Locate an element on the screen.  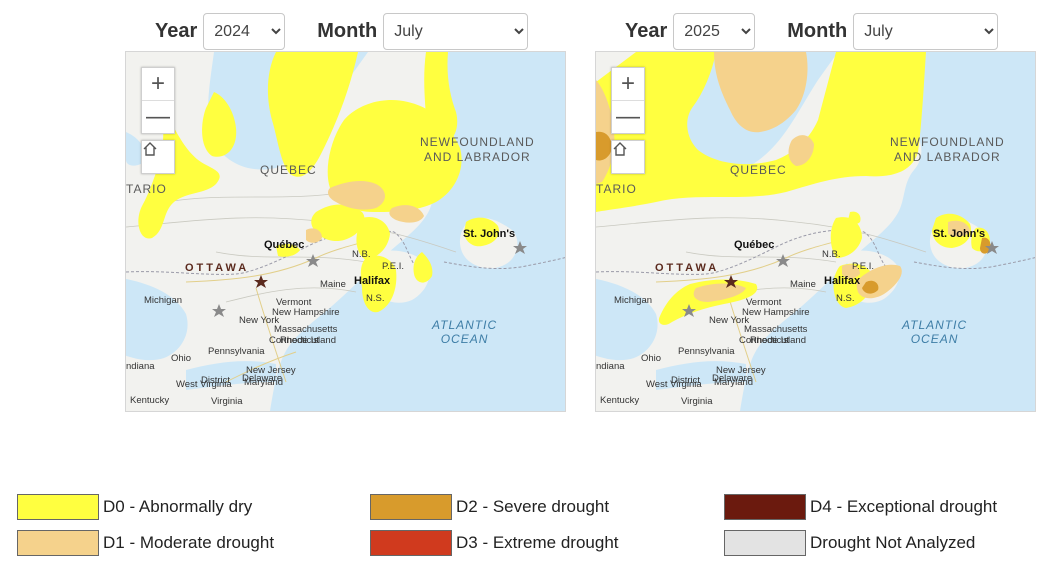
legend-swatch-d2 is located at coordinates (411, 507).